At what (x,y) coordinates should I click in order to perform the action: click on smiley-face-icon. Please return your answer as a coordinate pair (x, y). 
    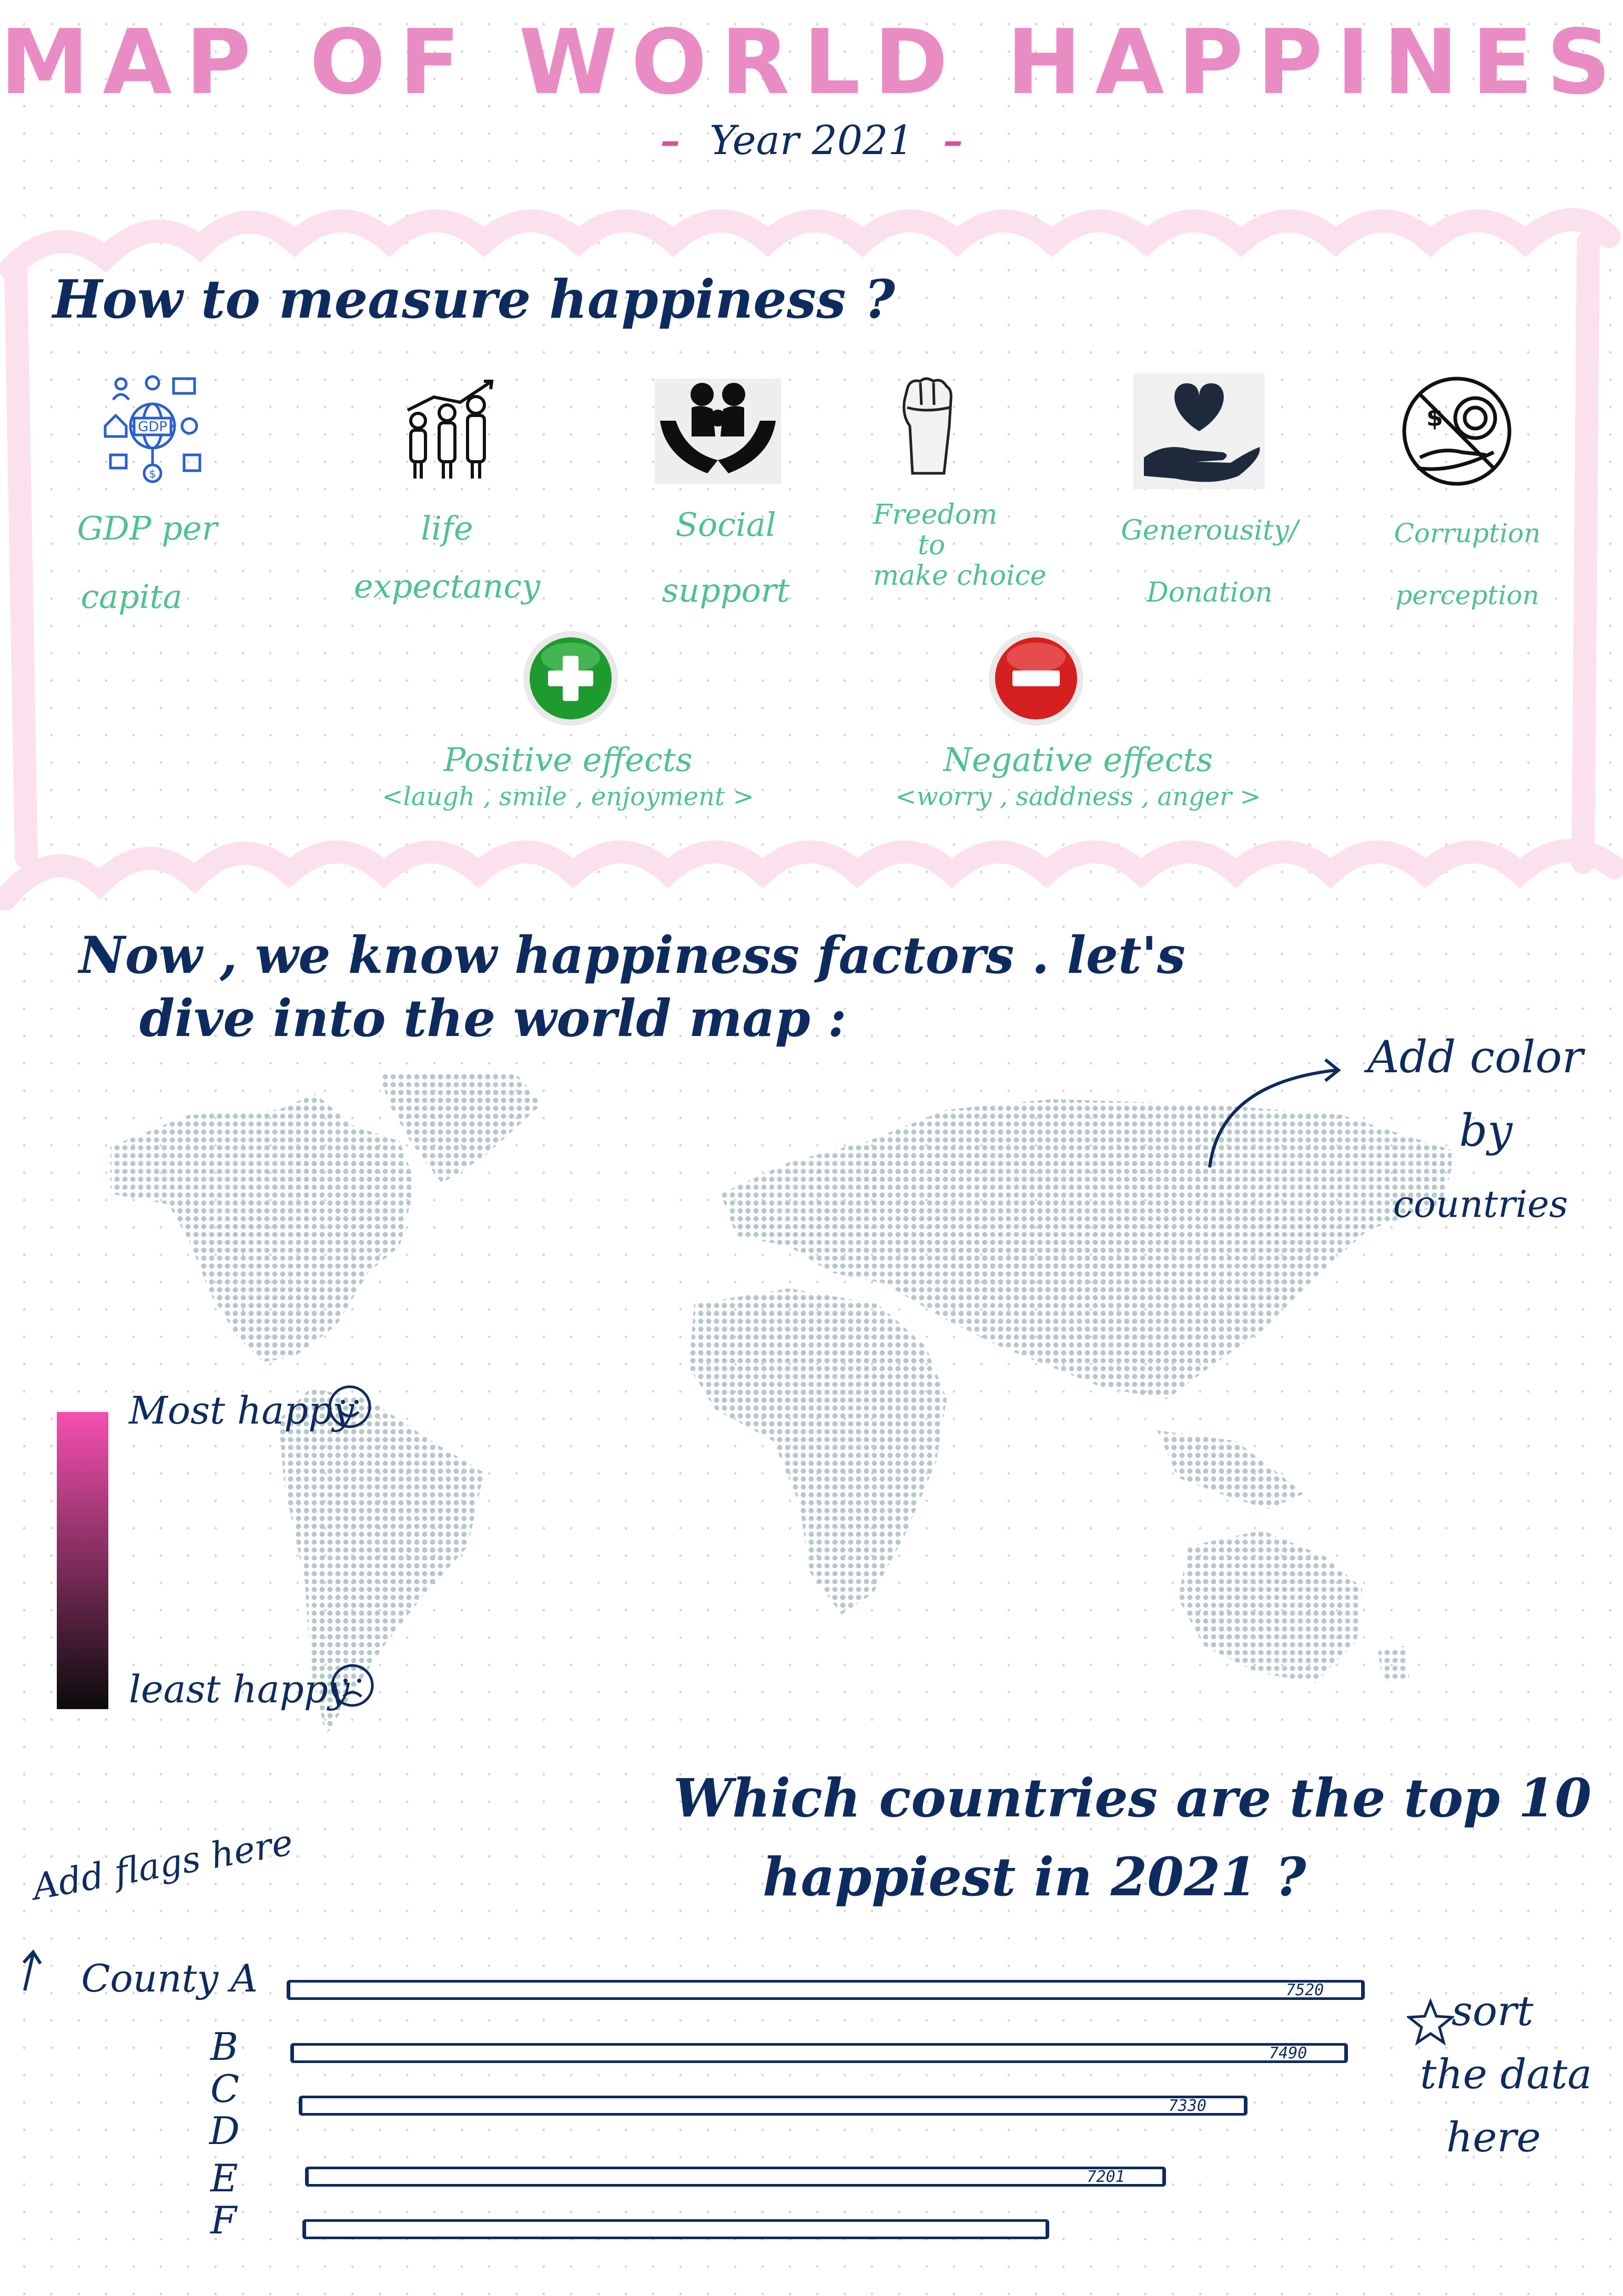
    Looking at the image, I should click on (349, 1406).